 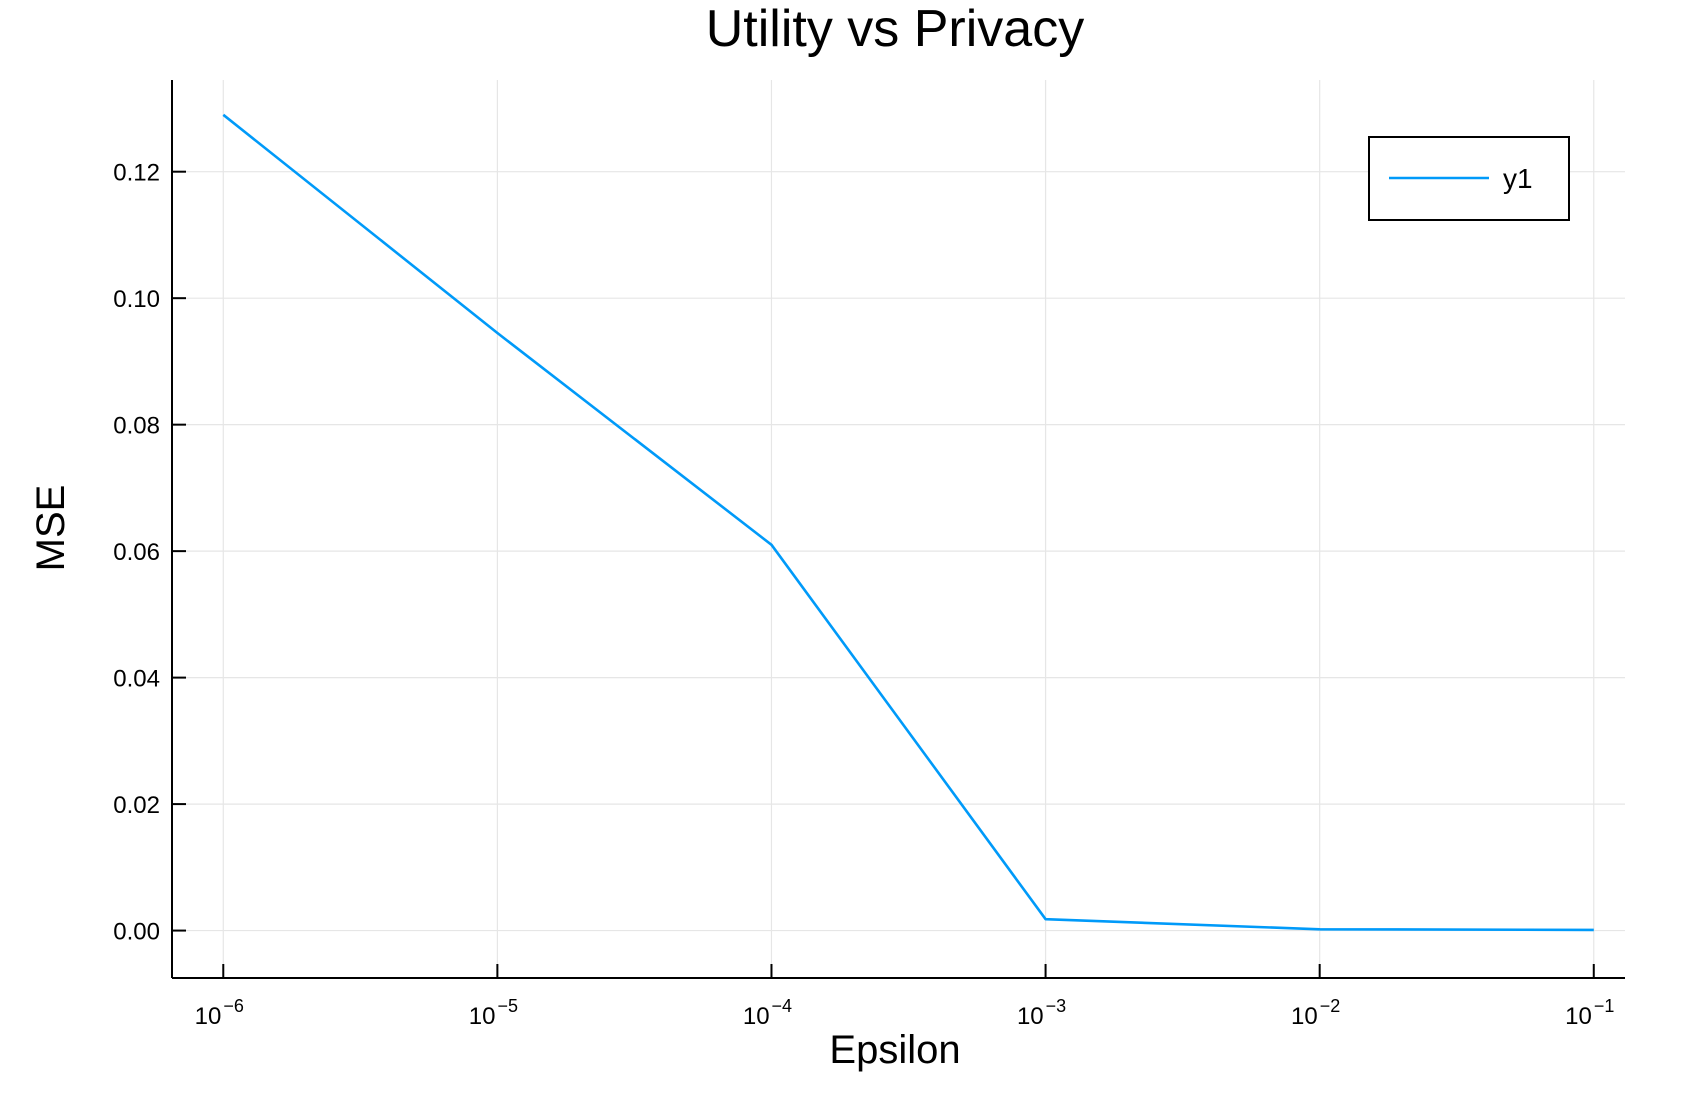 What do you see at coordinates (1589, 1013) in the screenshot?
I see `x-tick-label: 10 −1` at bounding box center [1589, 1013].